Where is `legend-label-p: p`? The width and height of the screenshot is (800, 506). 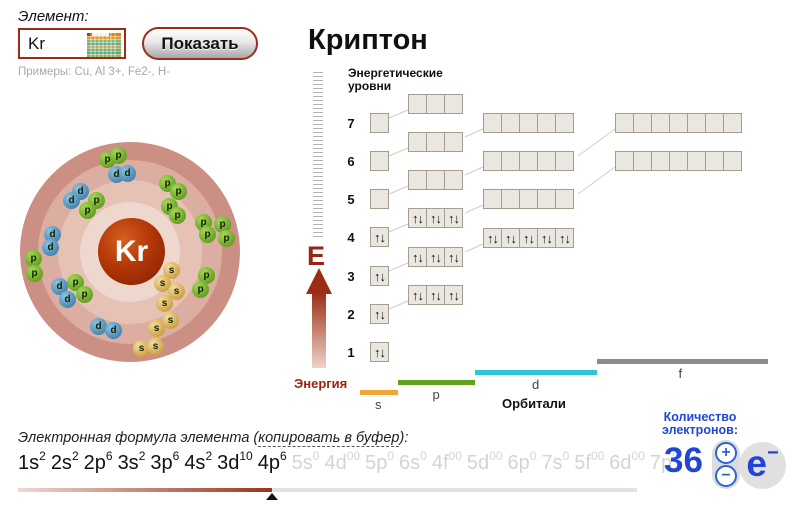 legend-label-p: p is located at coordinates (436, 394).